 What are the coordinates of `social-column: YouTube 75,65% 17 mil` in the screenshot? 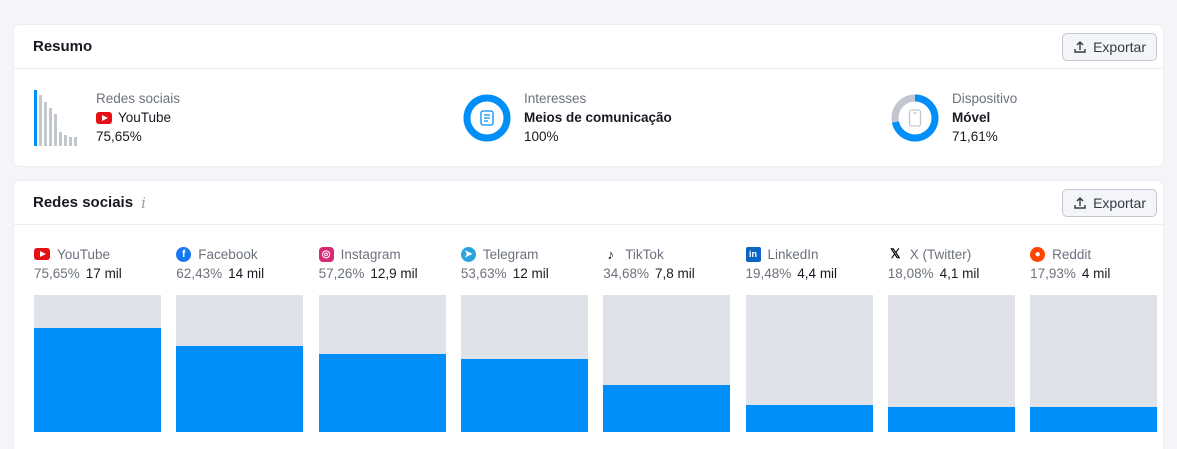 It's located at (97, 338).